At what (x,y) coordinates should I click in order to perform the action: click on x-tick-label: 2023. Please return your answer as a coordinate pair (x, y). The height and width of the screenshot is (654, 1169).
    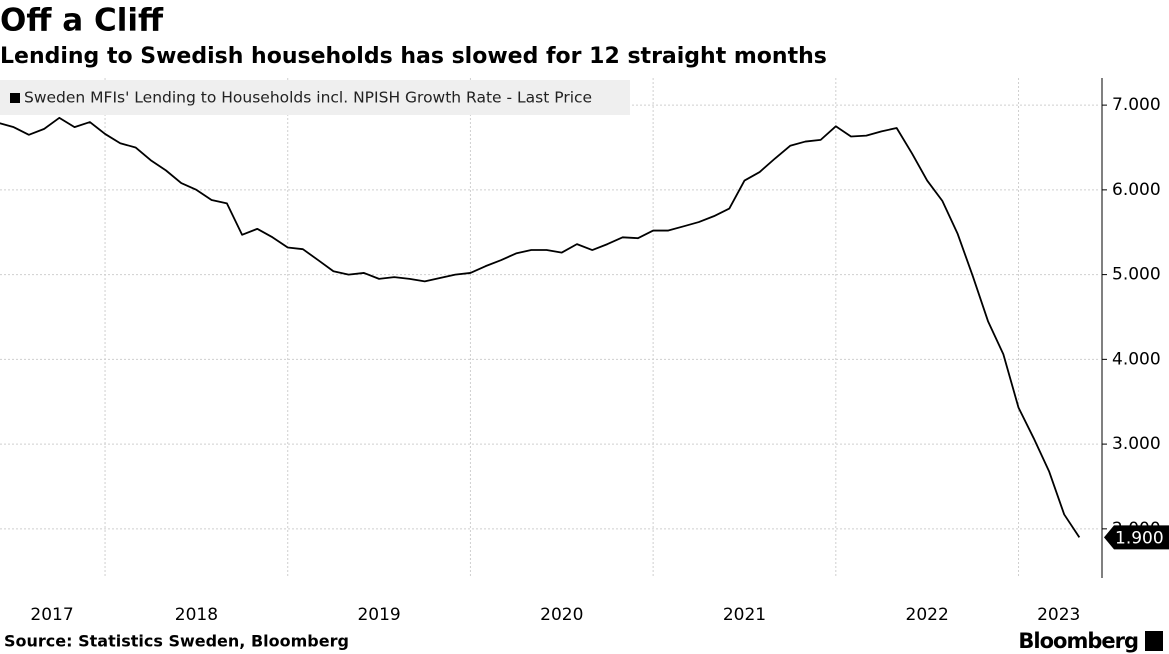
    Looking at the image, I should click on (1058, 615).